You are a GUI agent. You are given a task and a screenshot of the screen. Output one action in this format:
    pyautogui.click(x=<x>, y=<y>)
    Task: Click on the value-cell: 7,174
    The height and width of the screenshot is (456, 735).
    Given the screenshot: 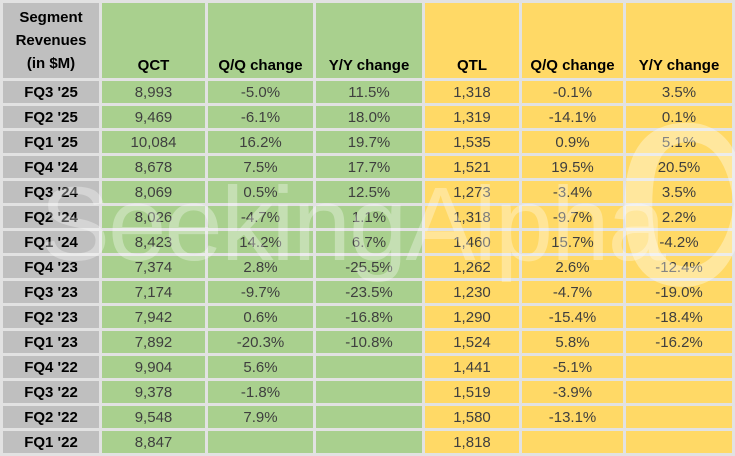 What is the action you would take?
    pyautogui.click(x=153, y=292)
    